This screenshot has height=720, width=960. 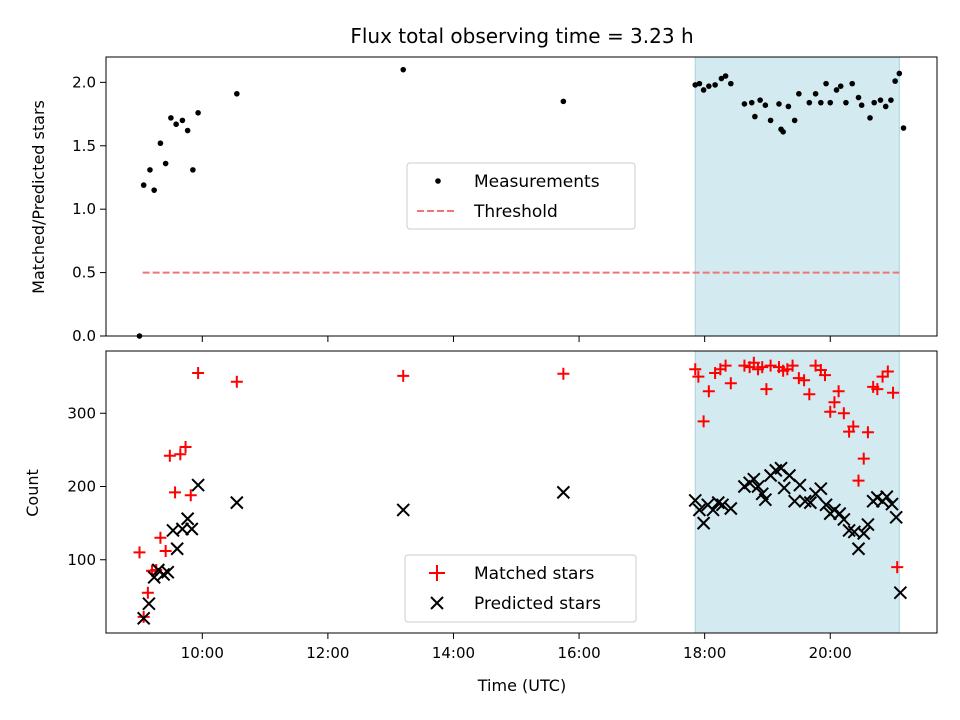 I want to click on top-y-ticks: 0.0 0.5 1.0 1.5 2.0, so click(x=89, y=209).